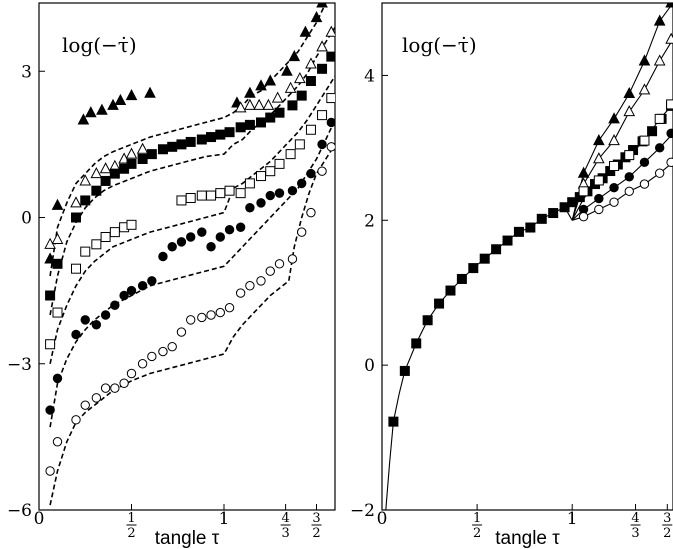 The width and height of the screenshot is (673, 549). I want to click on left-x-tick-label: 1, so click(224, 519).